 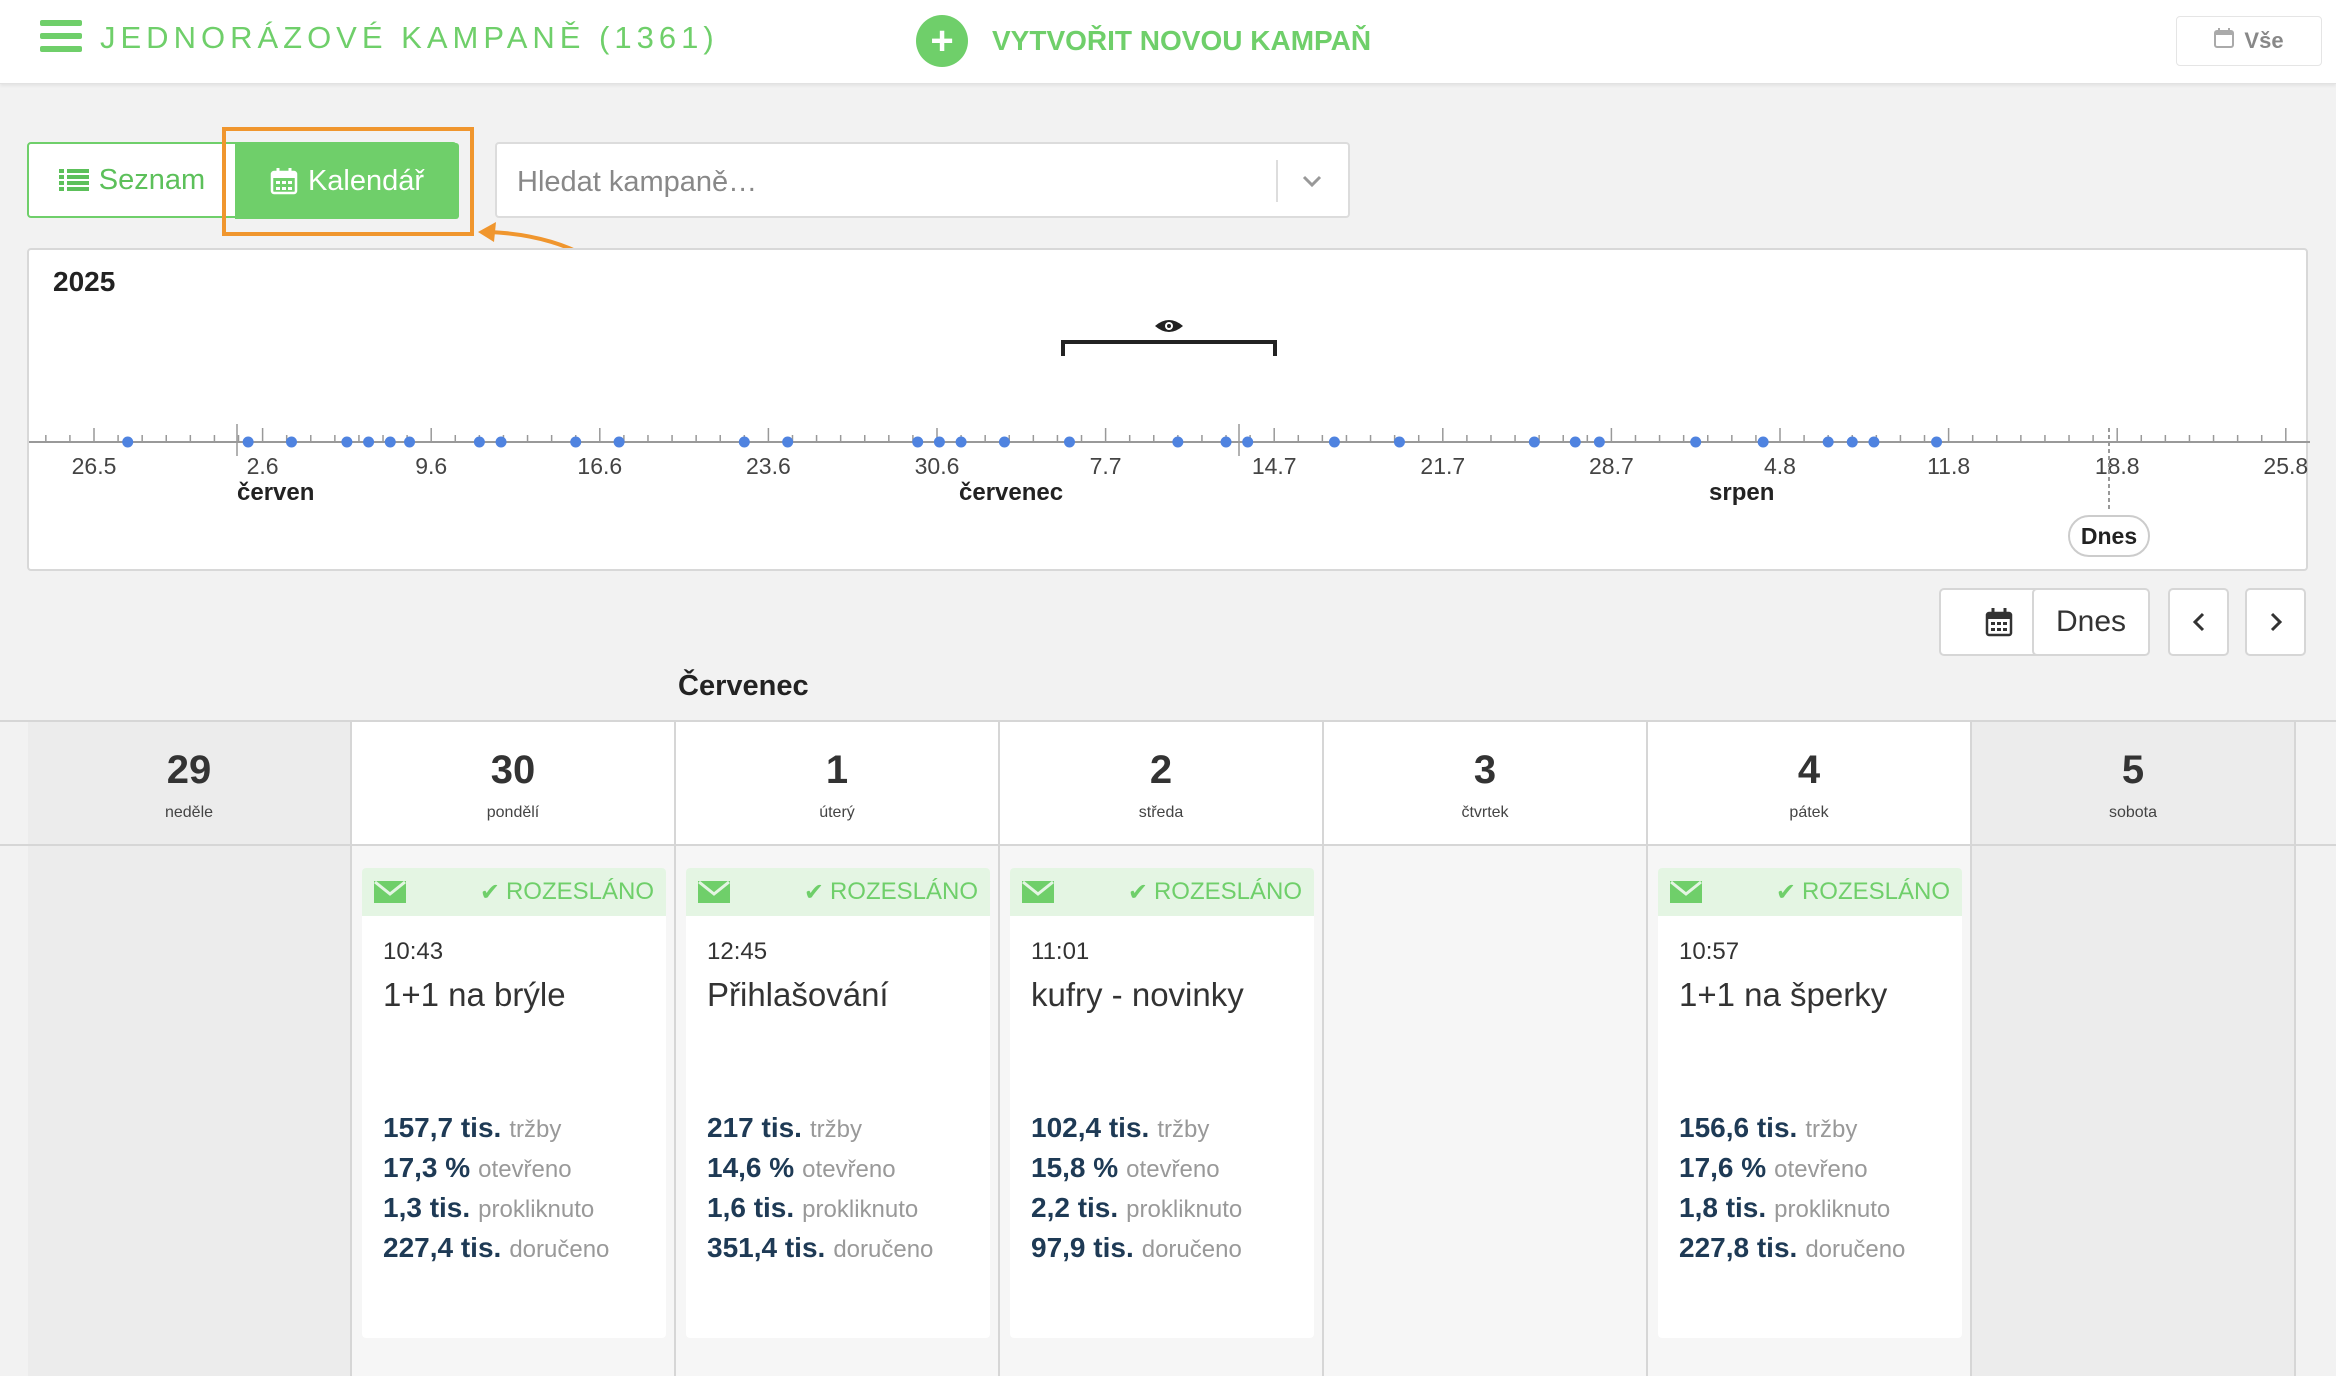 I want to click on chevron-left-icon, so click(x=2198, y=622).